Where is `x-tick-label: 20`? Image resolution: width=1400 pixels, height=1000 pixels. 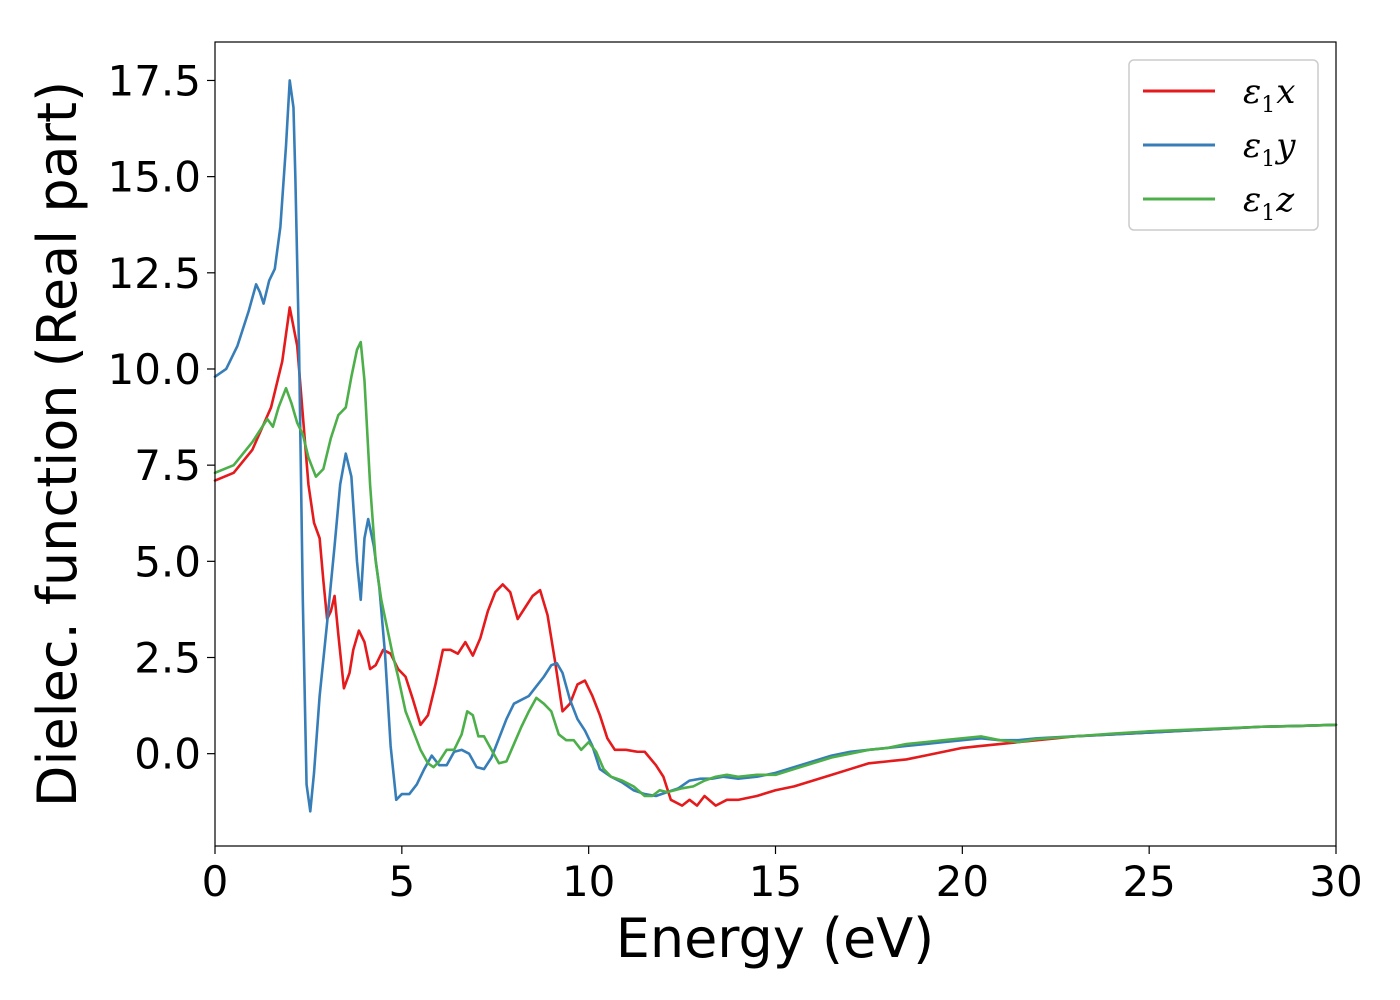
x-tick-label: 20 is located at coordinates (962, 881).